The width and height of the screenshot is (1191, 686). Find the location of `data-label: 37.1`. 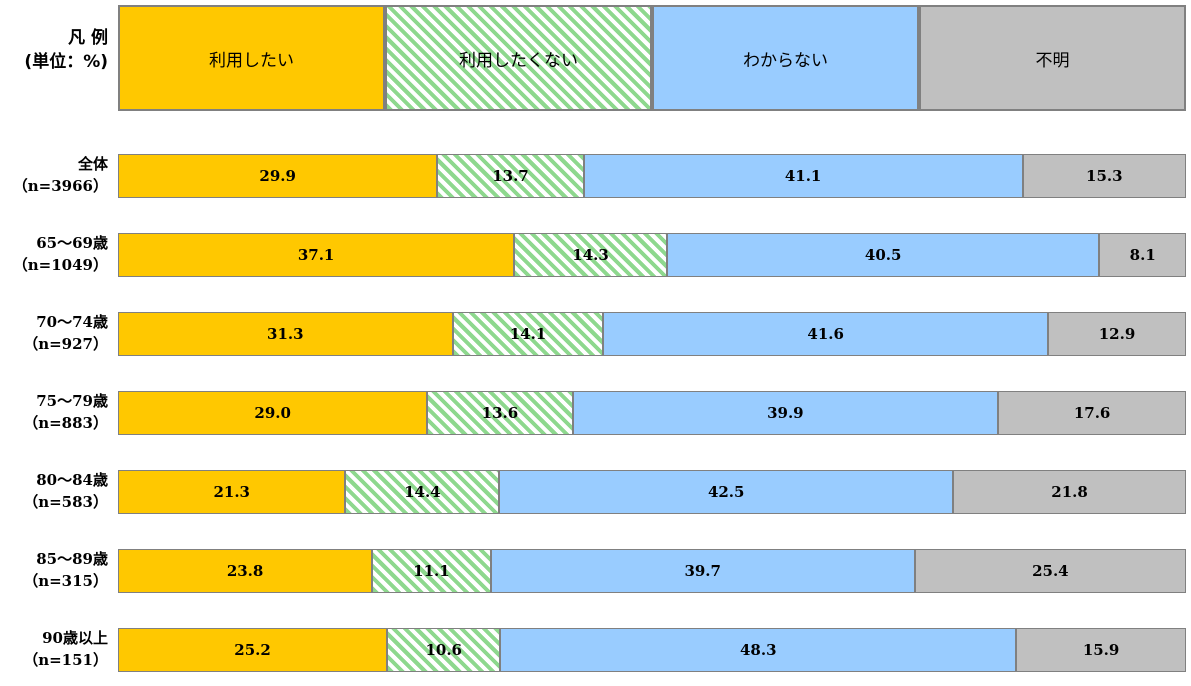

data-label: 37.1 is located at coordinates (316, 255).